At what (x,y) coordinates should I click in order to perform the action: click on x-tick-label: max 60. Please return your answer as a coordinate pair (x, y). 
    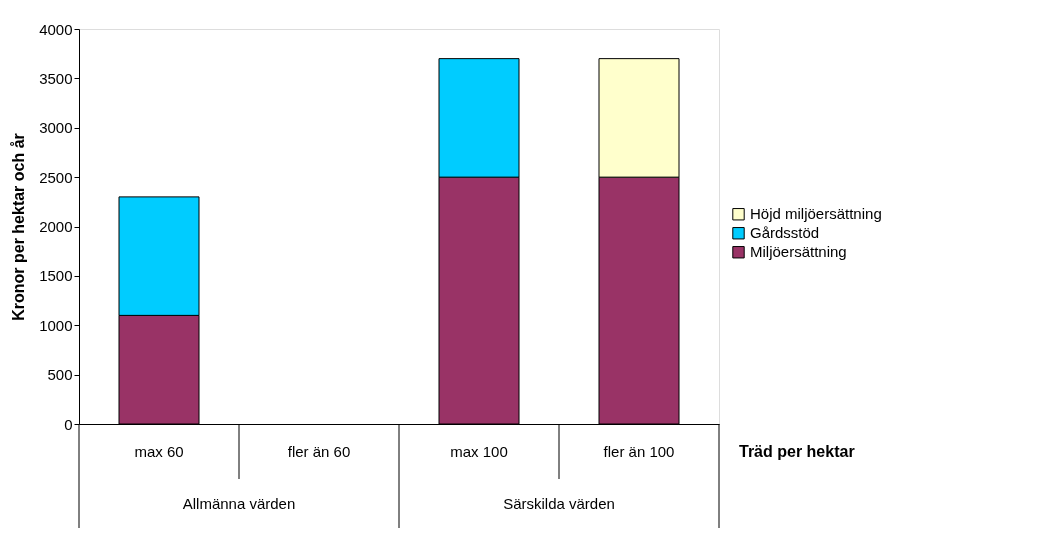
    Looking at the image, I should click on (159, 451).